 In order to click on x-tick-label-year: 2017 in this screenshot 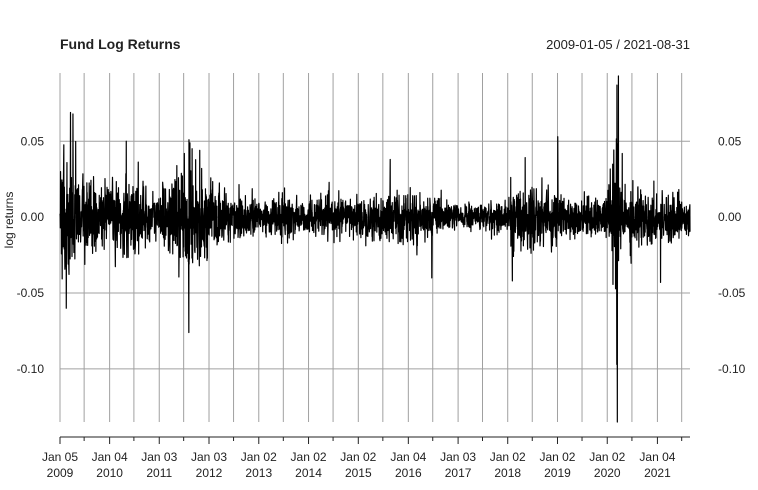, I will do `click(458, 473)`.